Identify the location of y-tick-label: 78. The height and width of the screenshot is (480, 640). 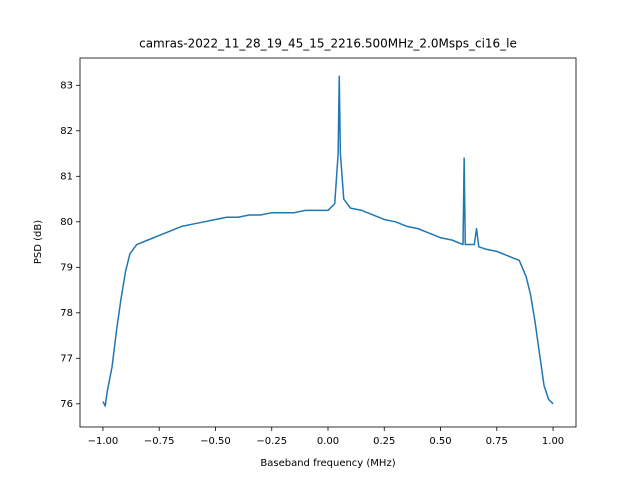
(66, 313).